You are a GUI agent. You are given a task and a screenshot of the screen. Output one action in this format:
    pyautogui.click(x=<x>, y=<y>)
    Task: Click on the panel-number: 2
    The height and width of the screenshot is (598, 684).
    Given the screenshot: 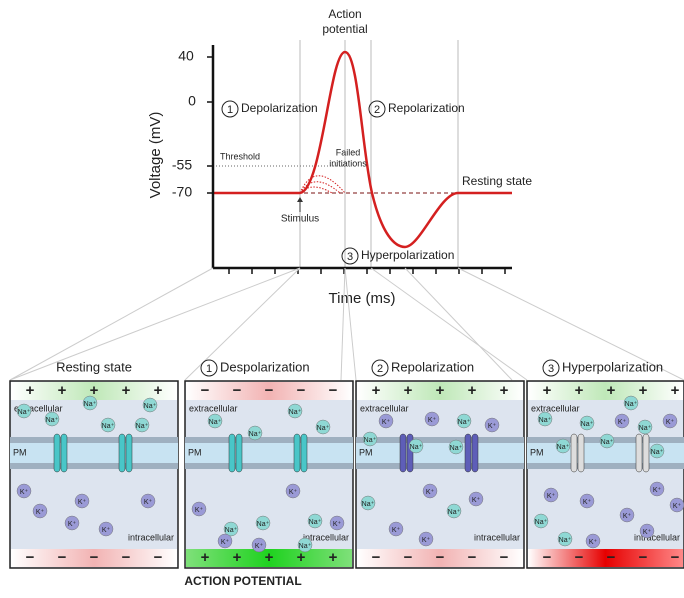 What is the action you would take?
    pyautogui.click(x=380, y=369)
    